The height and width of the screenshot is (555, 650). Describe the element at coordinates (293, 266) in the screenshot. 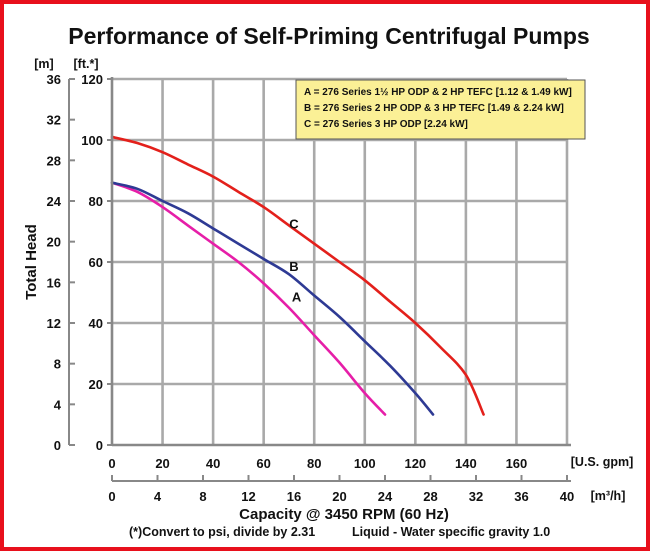

I see `curve-label-b: B` at that location.